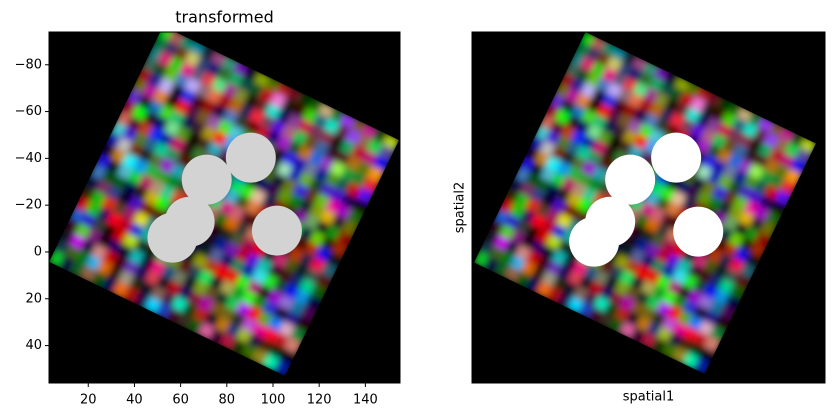  What do you see at coordinates (38, 251) in the screenshot?
I see `y-tick-label: 0` at bounding box center [38, 251].